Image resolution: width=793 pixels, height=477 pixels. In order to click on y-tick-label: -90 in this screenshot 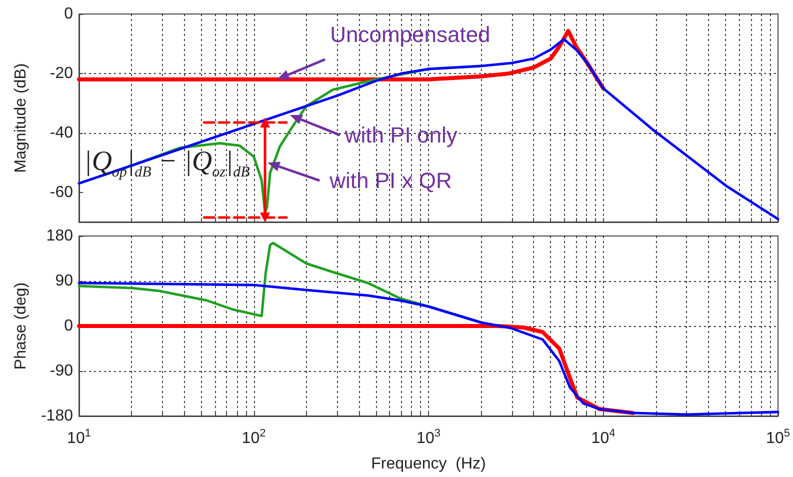, I will do `click(62, 371)`.